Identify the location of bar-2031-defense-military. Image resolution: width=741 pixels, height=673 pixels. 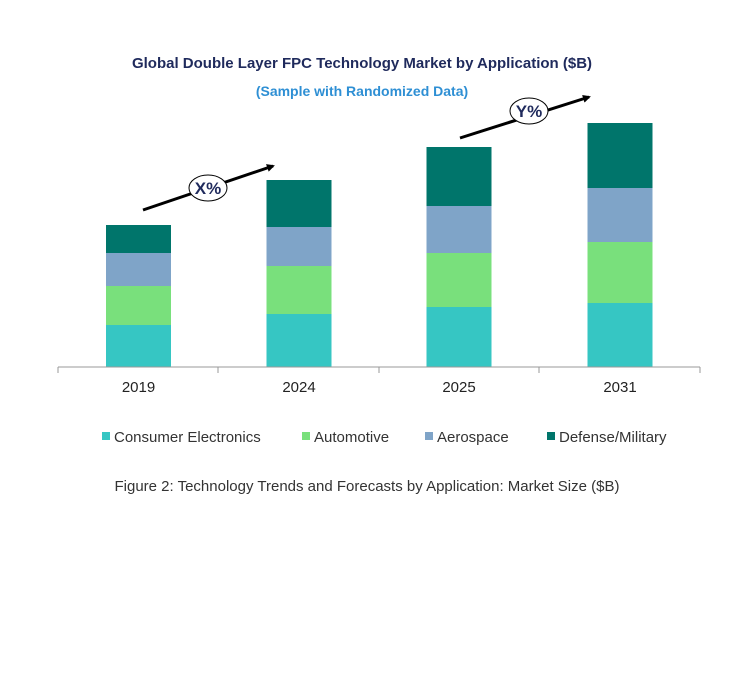
(620, 155).